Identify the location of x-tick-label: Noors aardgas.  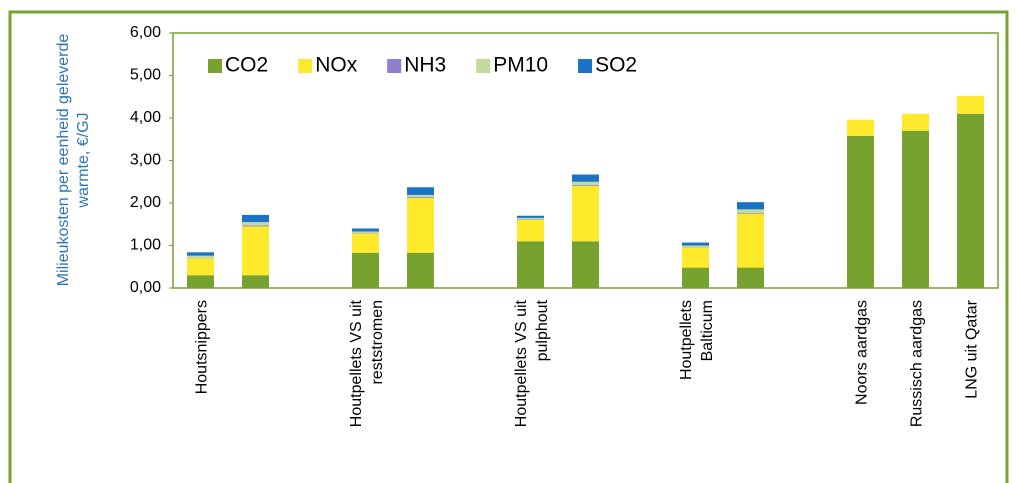
(862, 352).